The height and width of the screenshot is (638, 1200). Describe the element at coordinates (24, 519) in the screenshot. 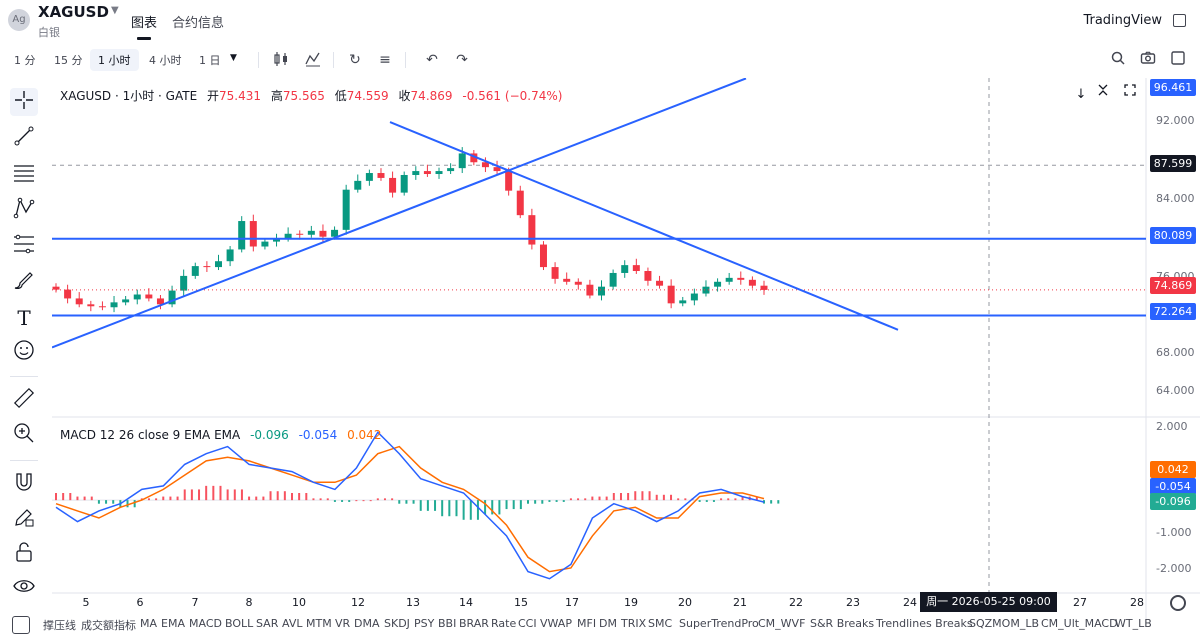

I see `pencil-lock-icon` at that location.